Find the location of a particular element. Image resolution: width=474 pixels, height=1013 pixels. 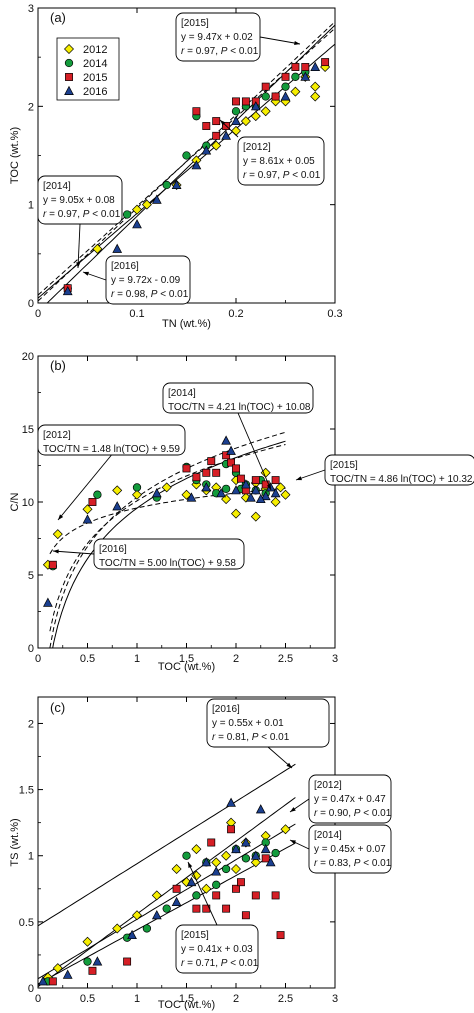

y-axis-label: TS (wt.%) is located at coordinates (15, 842).